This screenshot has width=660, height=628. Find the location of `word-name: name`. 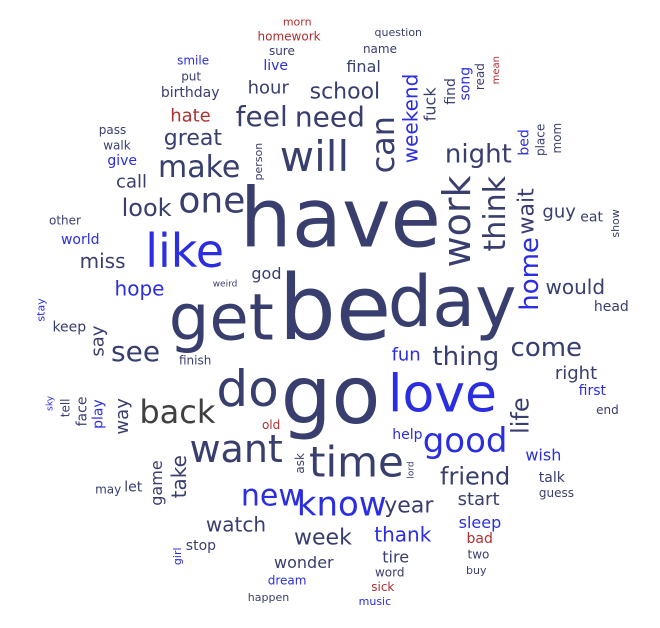

word-name: name is located at coordinates (380, 49).